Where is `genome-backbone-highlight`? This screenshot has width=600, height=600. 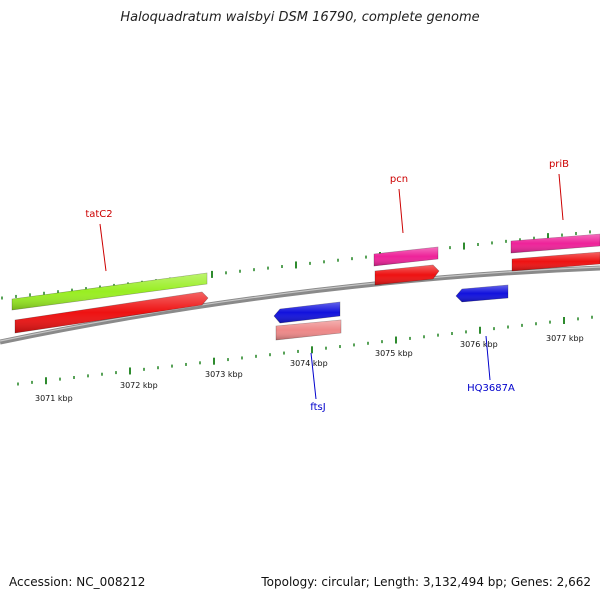 genome-backbone-highlight is located at coordinates (300, 304).